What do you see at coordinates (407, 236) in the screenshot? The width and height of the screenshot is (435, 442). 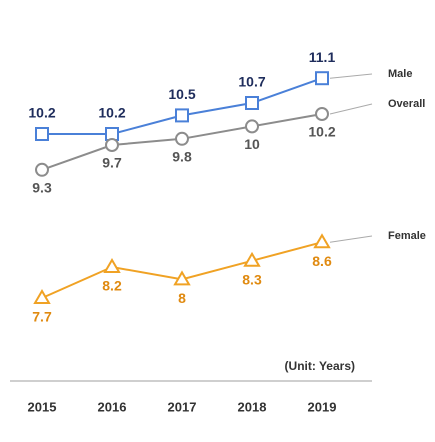 I see `legend-label: Female` at bounding box center [407, 236].